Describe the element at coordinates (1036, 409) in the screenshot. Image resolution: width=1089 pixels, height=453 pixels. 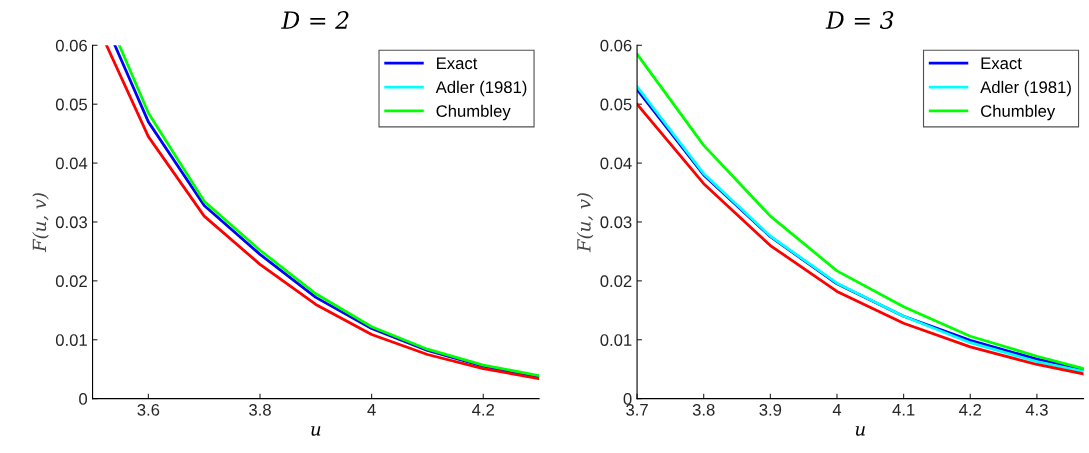
I see `x-tick-label: 4.3` at that location.